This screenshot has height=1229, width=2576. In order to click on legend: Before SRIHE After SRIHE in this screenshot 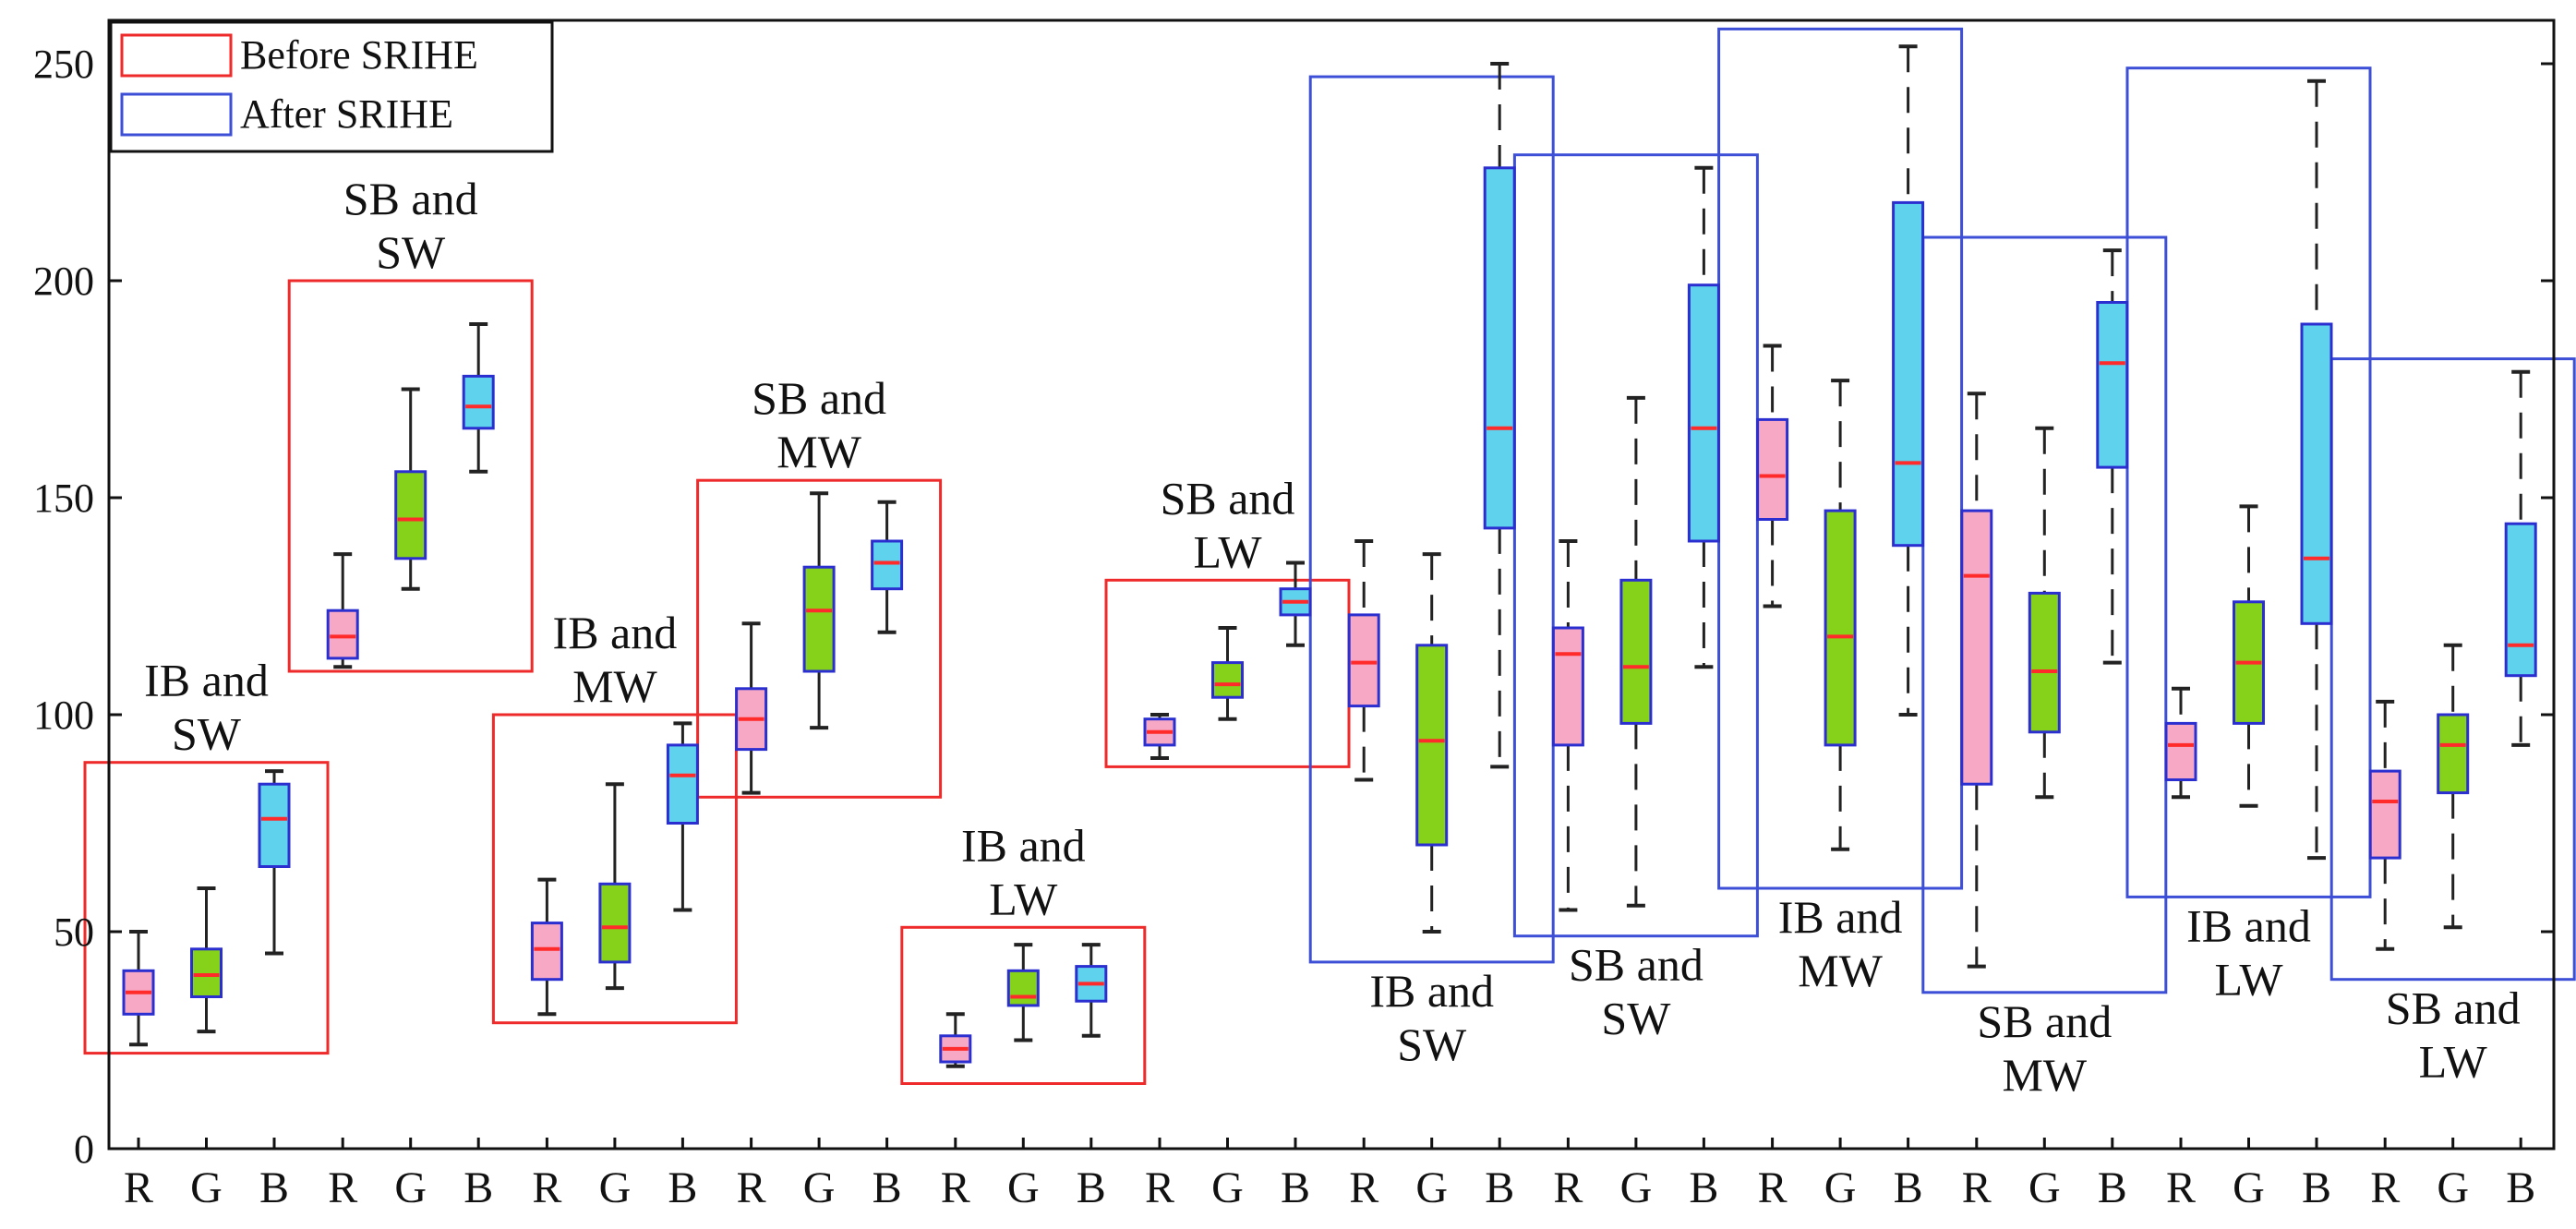, I will do `click(331, 87)`.